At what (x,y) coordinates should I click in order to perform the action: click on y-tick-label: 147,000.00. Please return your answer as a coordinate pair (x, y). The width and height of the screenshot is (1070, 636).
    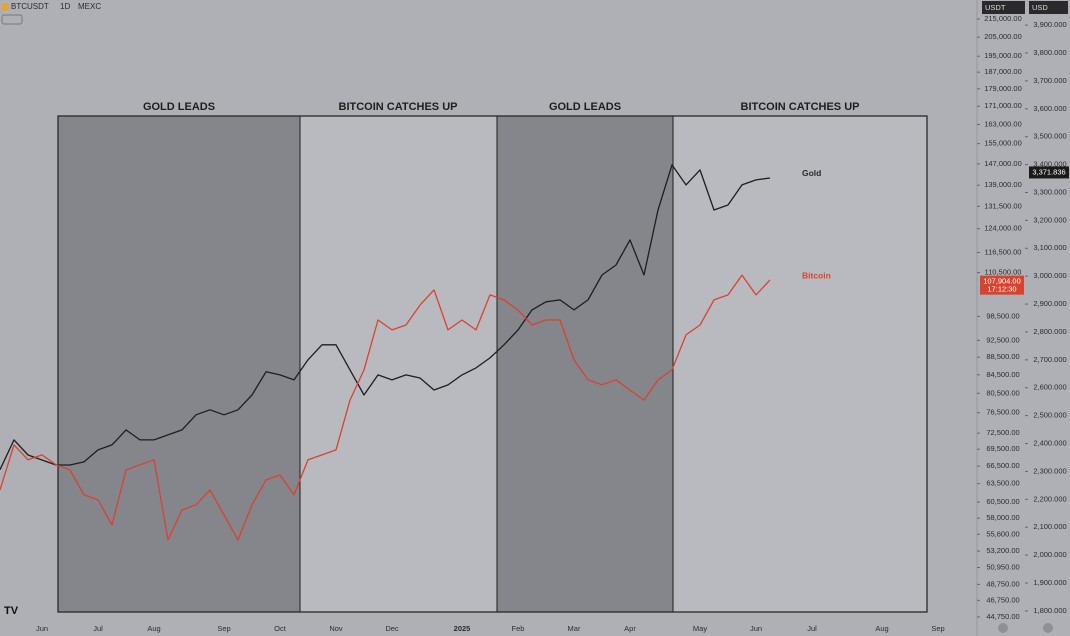
    Looking at the image, I should click on (1003, 163).